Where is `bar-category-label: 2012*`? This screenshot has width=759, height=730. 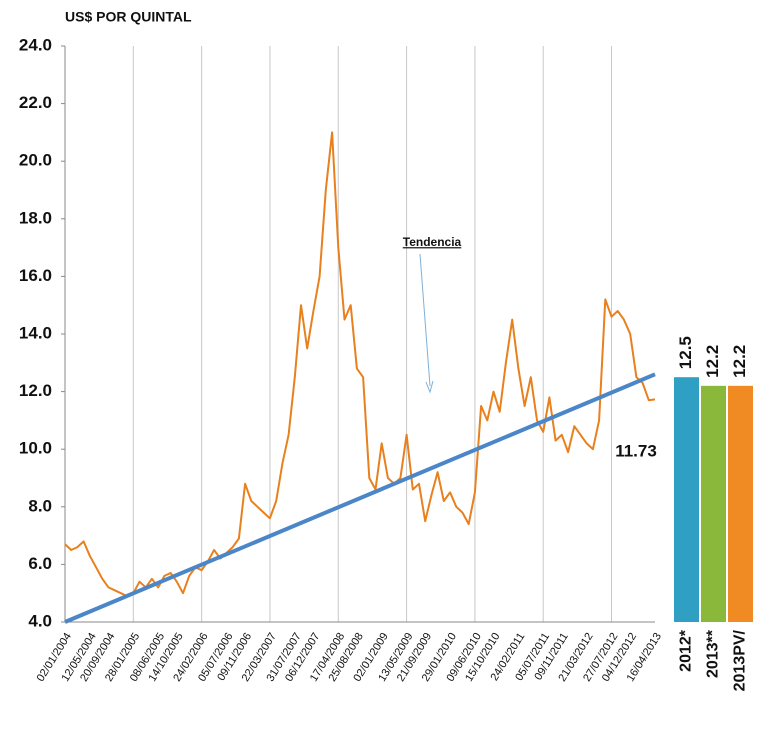 bar-category-label: 2012* is located at coordinates (686, 650).